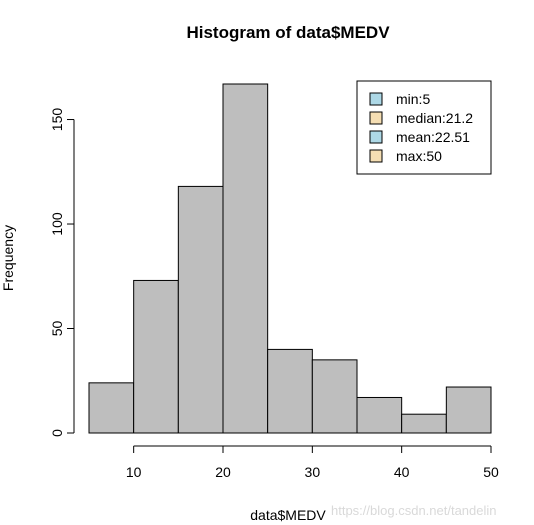 This screenshot has height=525, width=534. What do you see at coordinates (433, 137) in the screenshot?
I see `legend-label-3: mean:22.51` at bounding box center [433, 137].